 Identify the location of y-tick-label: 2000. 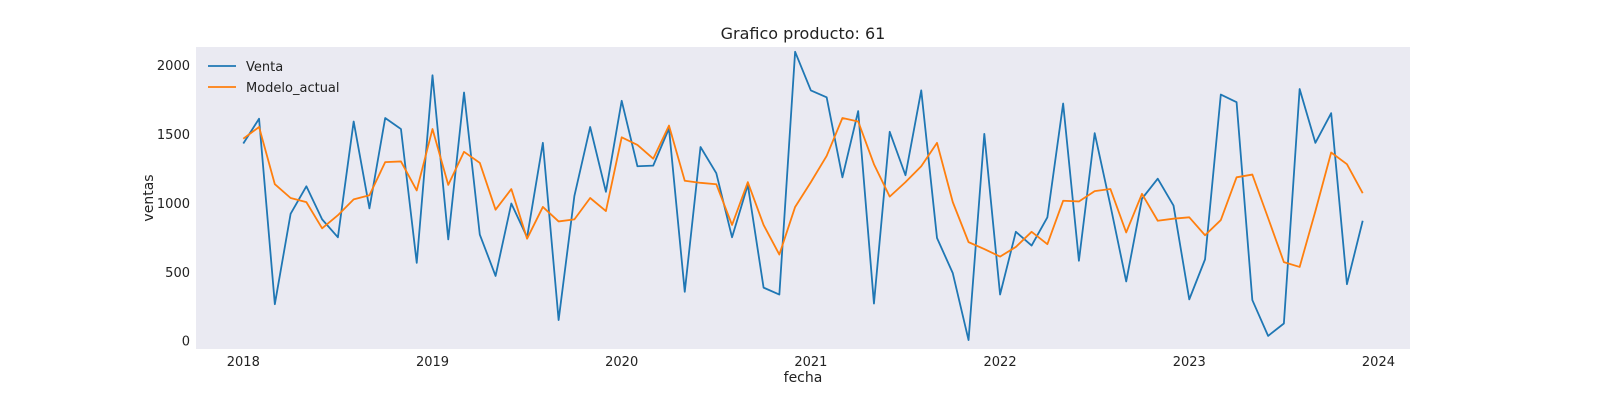
(173, 66).